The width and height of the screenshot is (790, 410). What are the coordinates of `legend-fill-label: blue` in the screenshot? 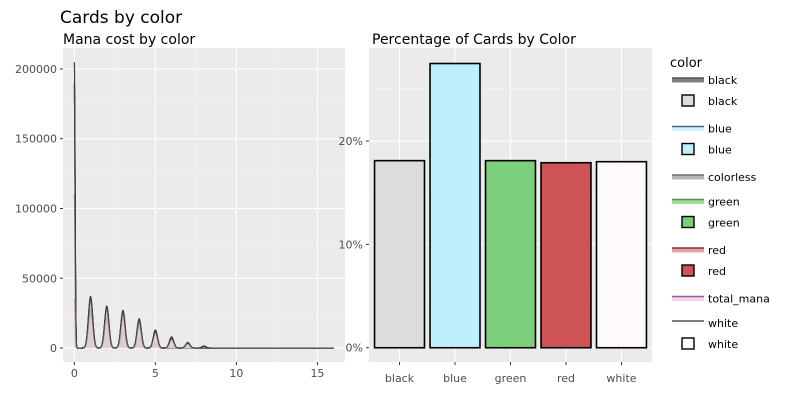 It's located at (720, 150).